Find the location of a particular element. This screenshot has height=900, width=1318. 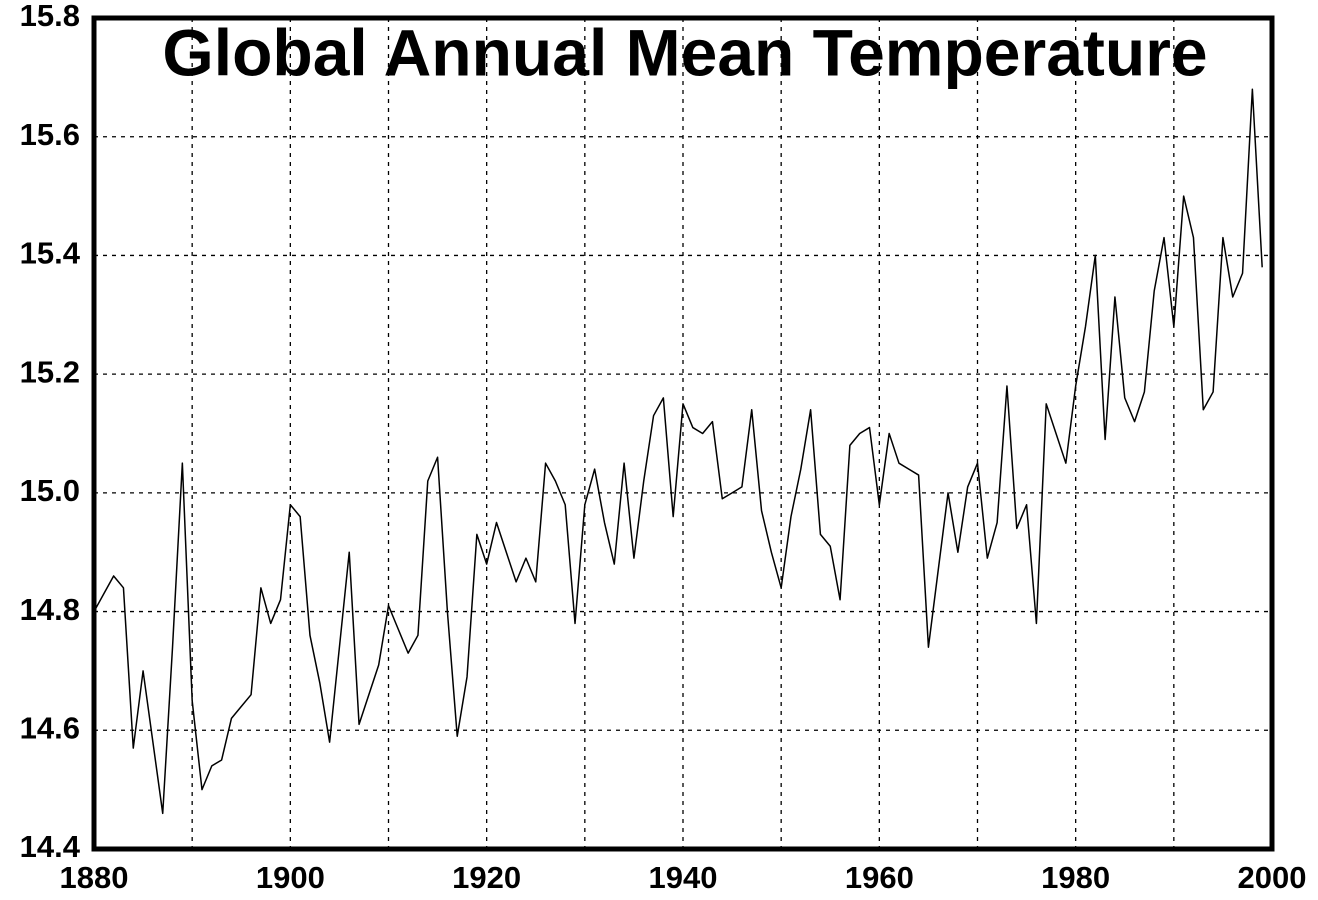

x-tick-label: 2000 is located at coordinates (1272, 877).